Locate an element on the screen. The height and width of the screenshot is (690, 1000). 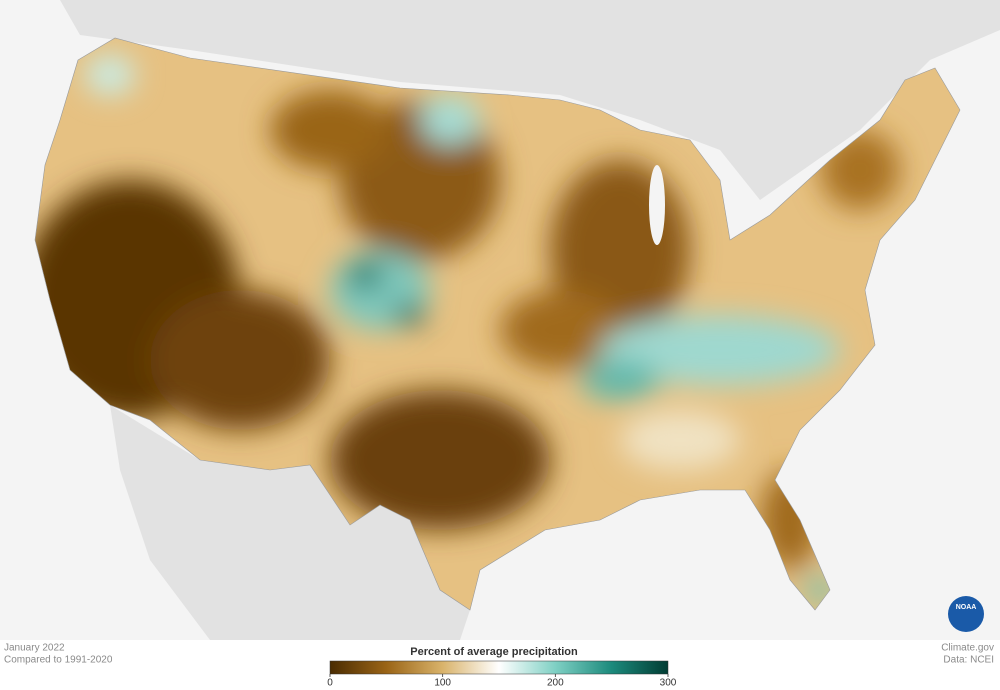
mexico is located at coordinates (290, 522).